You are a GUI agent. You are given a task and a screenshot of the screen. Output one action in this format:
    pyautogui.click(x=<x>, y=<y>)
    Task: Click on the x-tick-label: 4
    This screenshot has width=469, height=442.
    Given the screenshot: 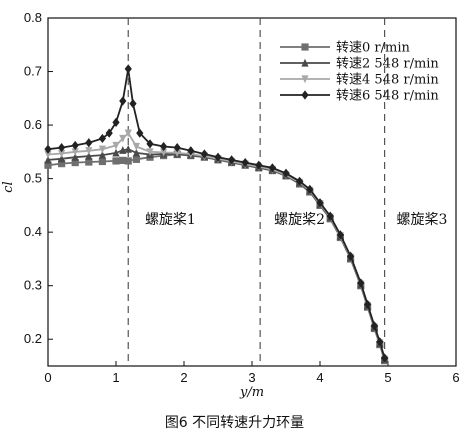 What is the action you would take?
    pyautogui.click(x=319, y=377)
    